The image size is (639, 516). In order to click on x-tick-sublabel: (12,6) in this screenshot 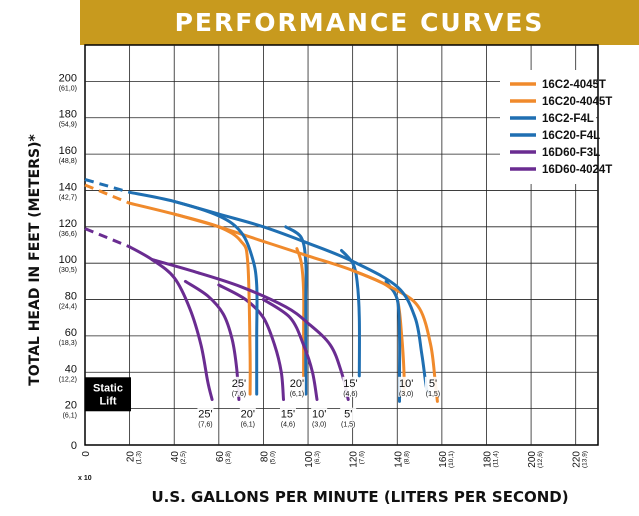, I will do `click(540, 459)`.